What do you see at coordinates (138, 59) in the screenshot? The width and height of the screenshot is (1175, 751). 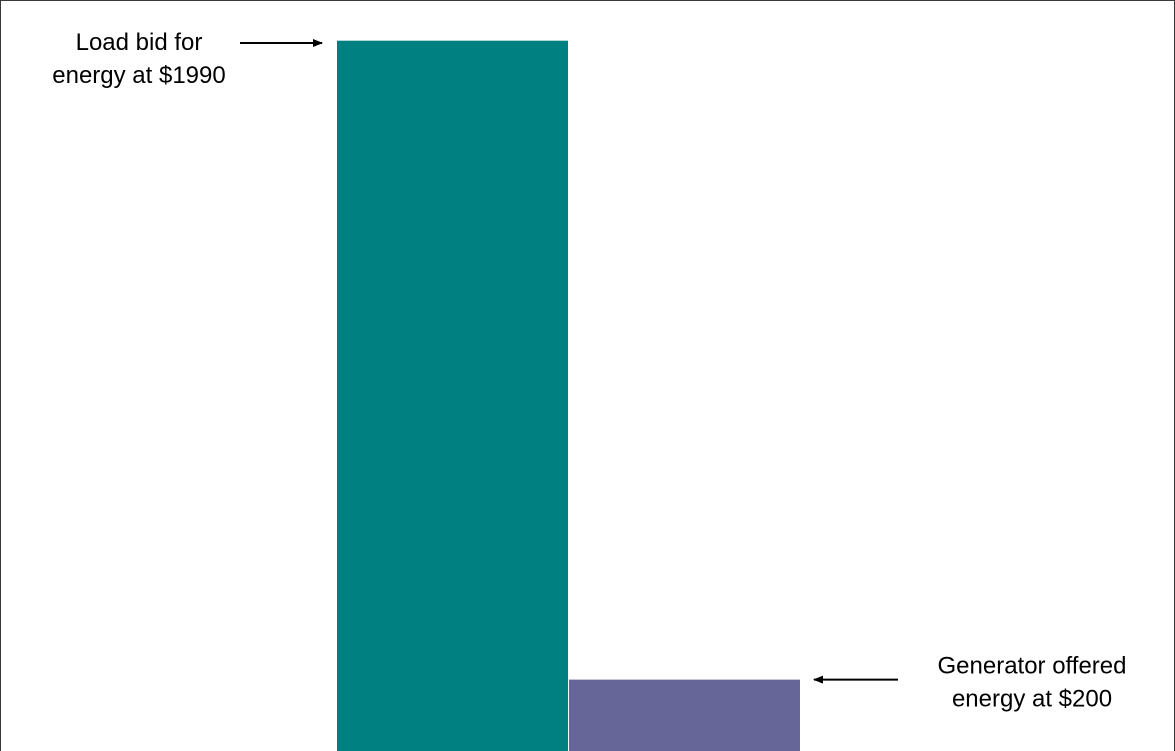 I see `annotation-1-text: Load bid for energy at $1990` at bounding box center [138, 59].